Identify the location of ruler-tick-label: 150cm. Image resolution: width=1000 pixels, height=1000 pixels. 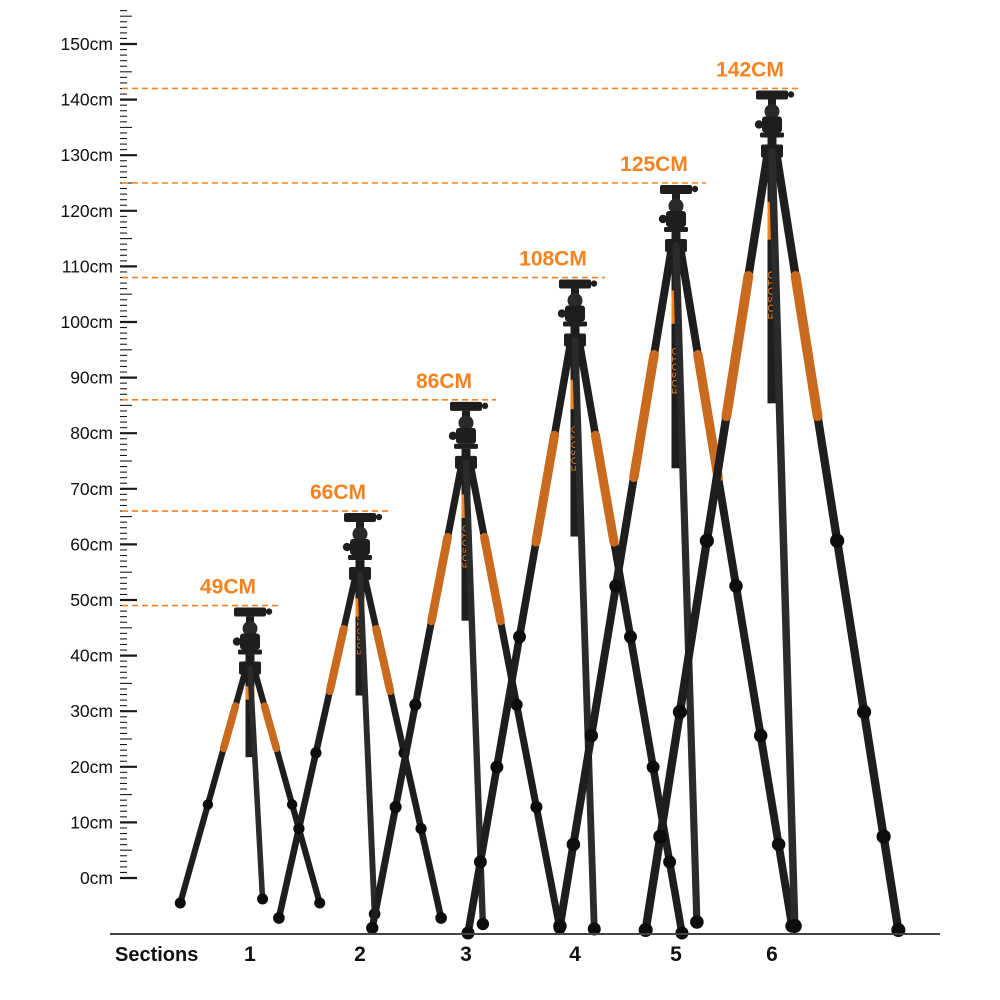
(86, 44).